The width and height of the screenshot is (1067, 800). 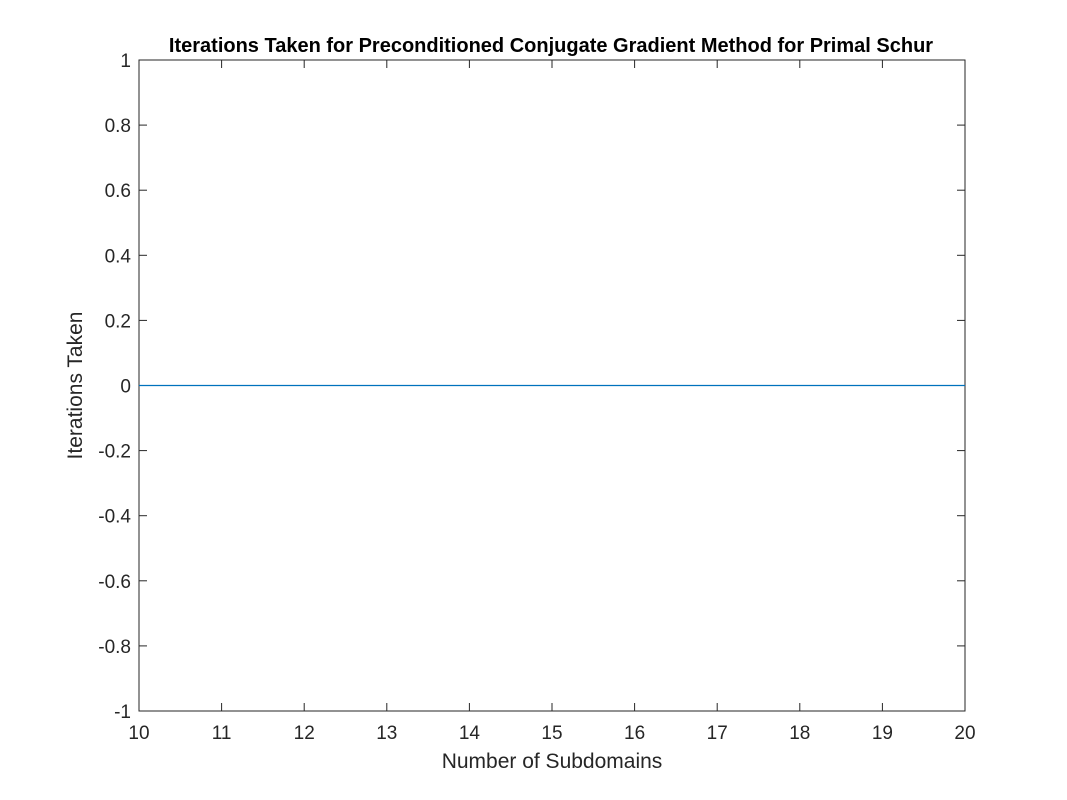 I want to click on x-tick-label: 16, so click(x=634, y=733).